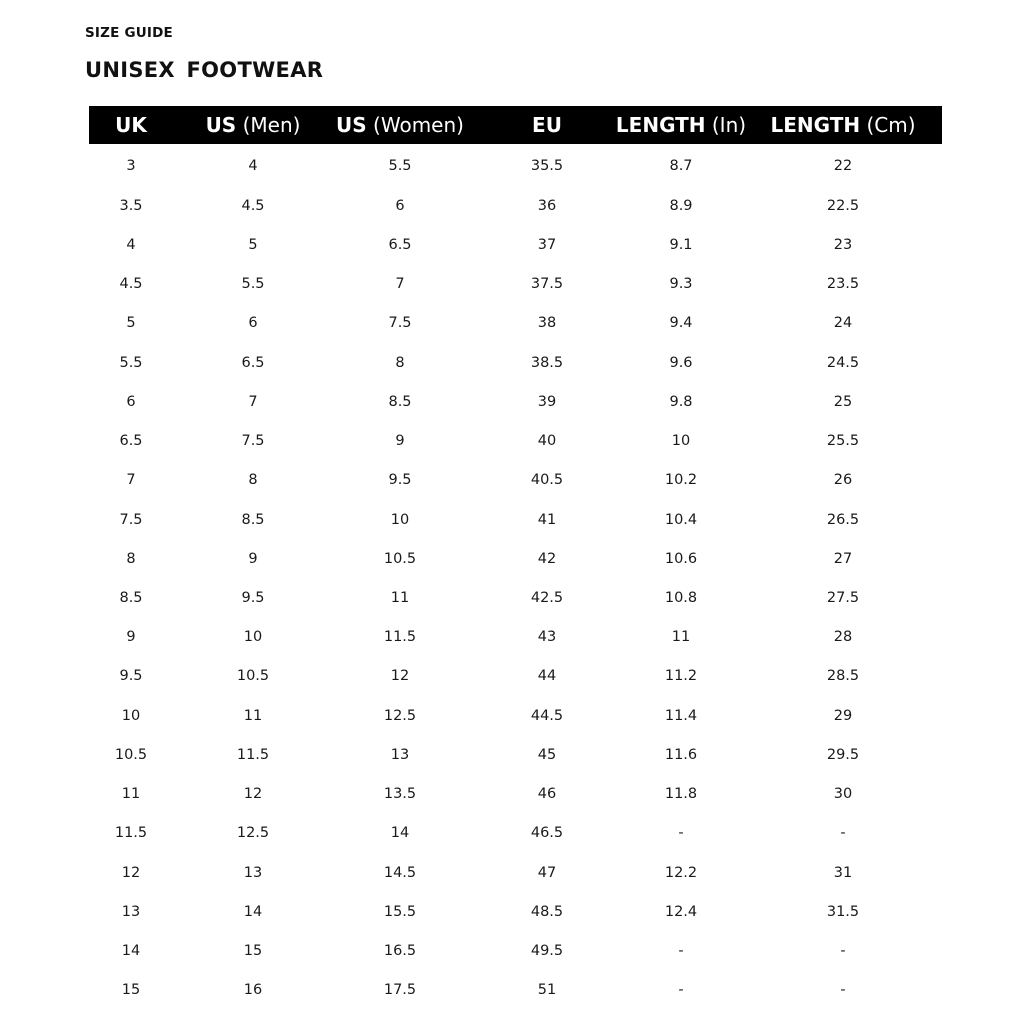  What do you see at coordinates (681, 205) in the screenshot?
I see `cell-length-in: 8.9` at bounding box center [681, 205].